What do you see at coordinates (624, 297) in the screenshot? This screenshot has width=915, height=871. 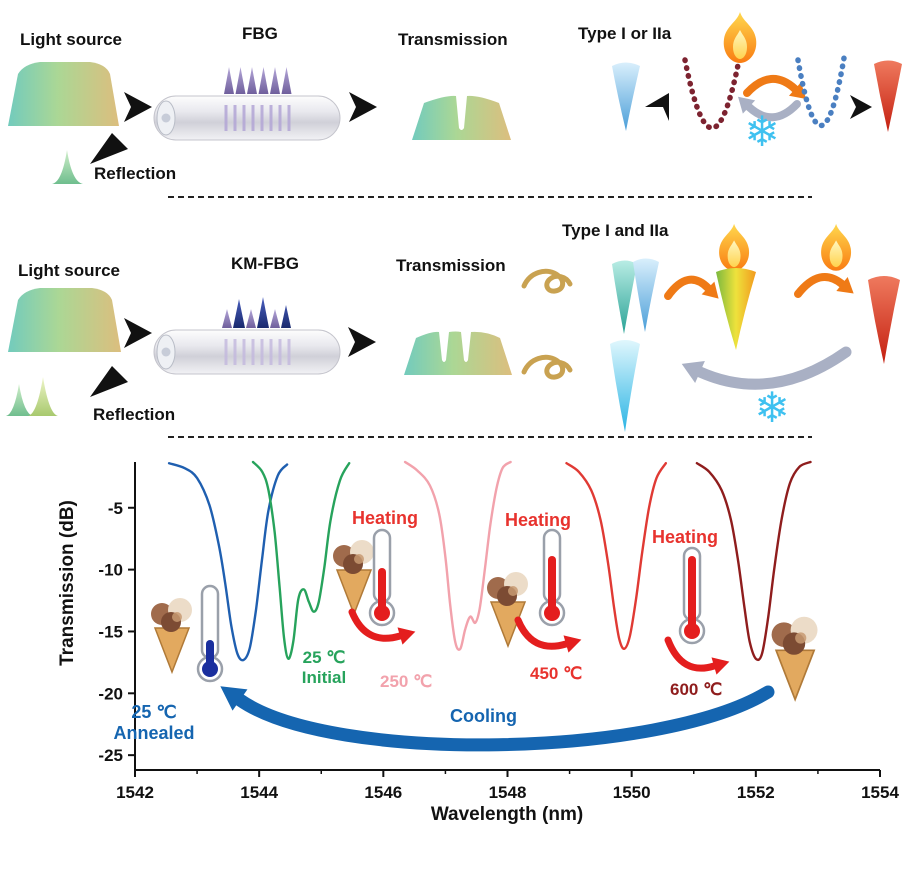 I see `teal-cone-icon` at bounding box center [624, 297].